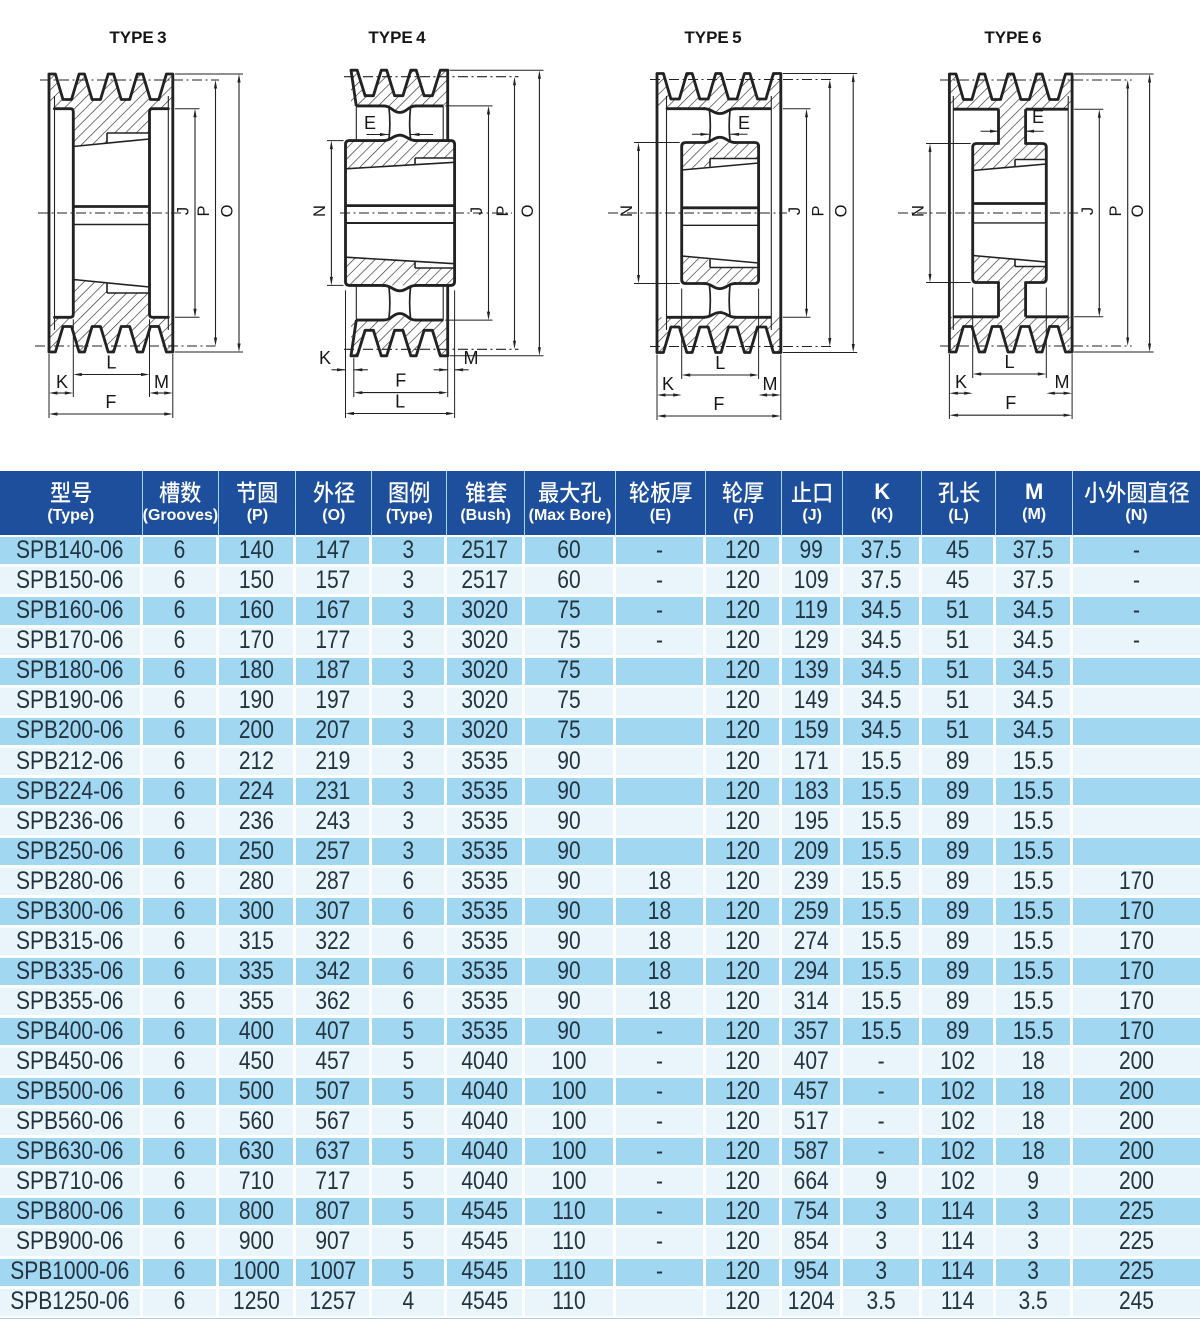 The width and height of the screenshot is (1200, 1319). I want to click on svg-text: TYPE 3, so click(137, 37).